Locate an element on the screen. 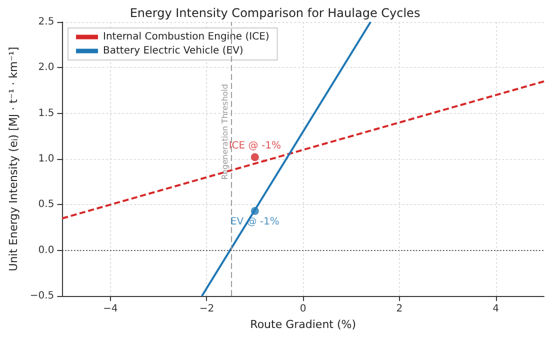 This screenshot has height=338, width=550. y-tick-label: 1.0 is located at coordinates (46, 159).